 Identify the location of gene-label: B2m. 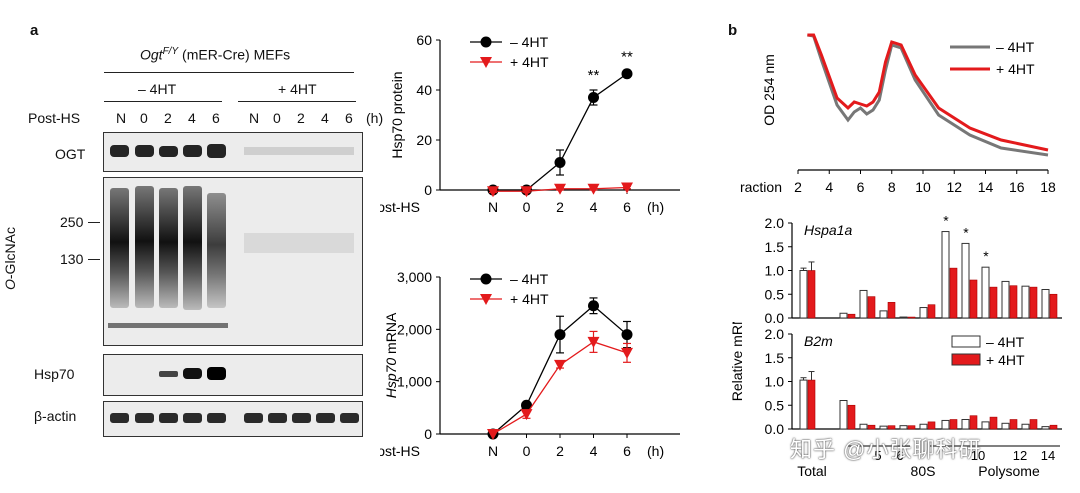
(818, 341).